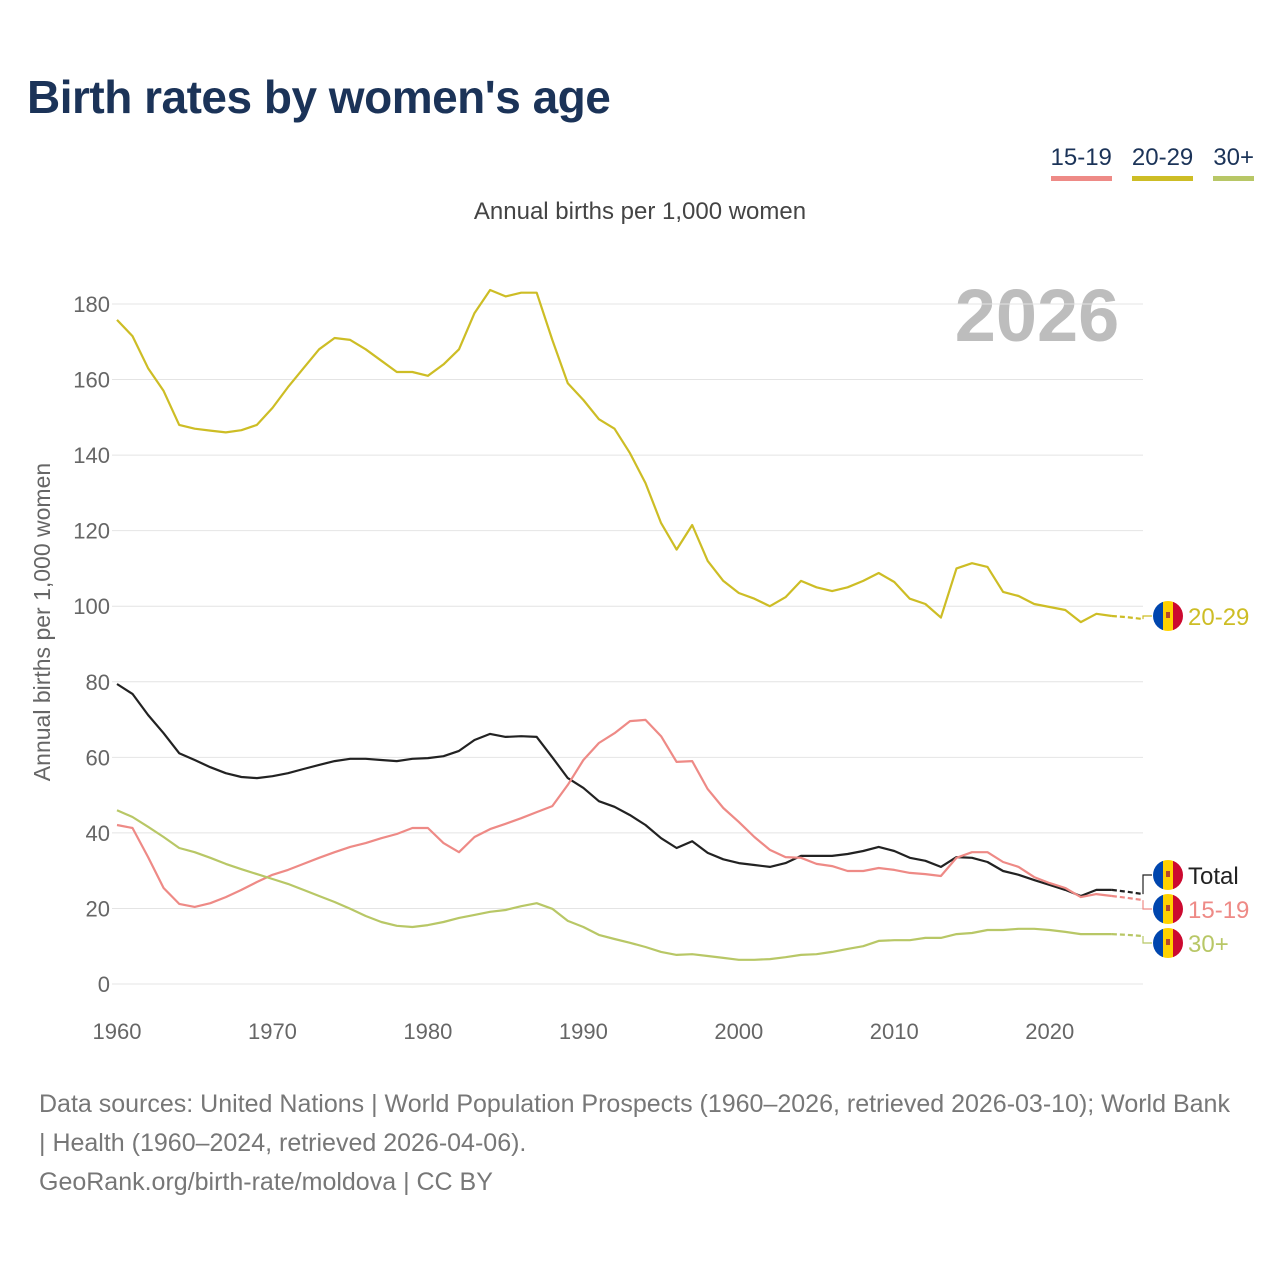 Image resolution: width=1280 pixels, height=1280 pixels. What do you see at coordinates (42, 622) in the screenshot?
I see `y-axis-label: Annual births per 1,000 women` at bounding box center [42, 622].